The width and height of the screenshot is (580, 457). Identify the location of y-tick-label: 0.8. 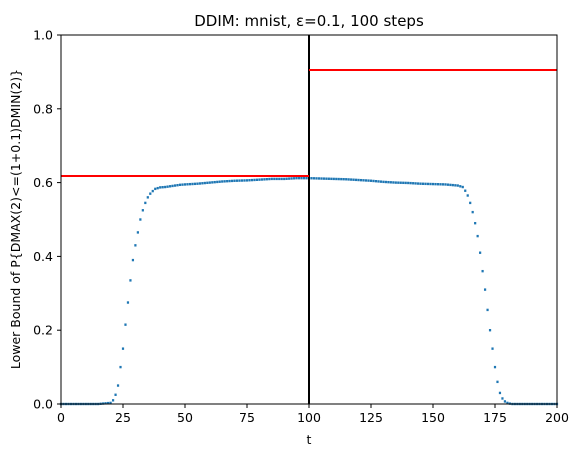
(43, 108).